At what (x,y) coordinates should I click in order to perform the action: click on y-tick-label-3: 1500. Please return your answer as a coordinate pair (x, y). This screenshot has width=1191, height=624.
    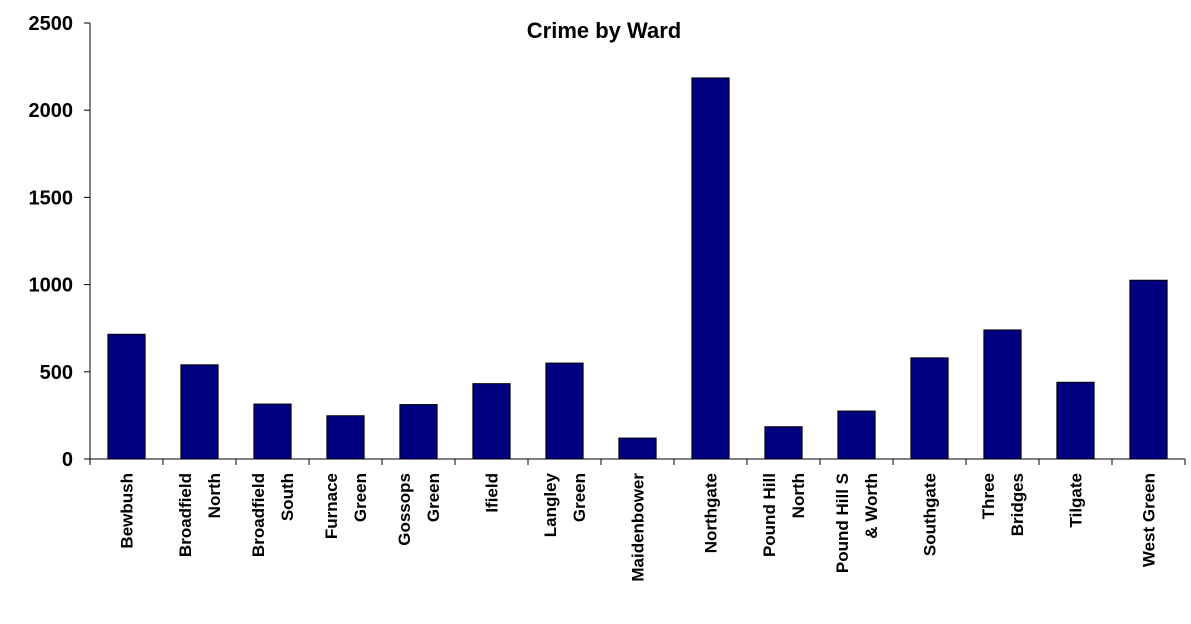
    Looking at the image, I should click on (51, 198).